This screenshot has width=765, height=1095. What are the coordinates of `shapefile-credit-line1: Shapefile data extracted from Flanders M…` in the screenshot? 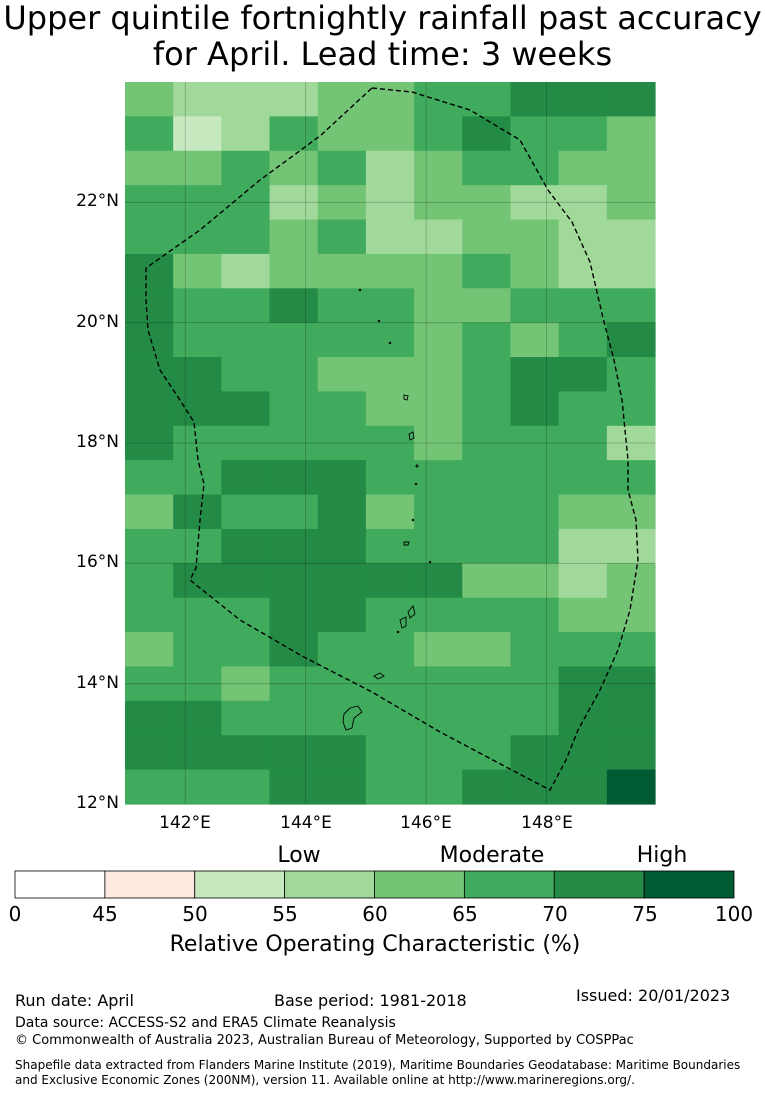 It's located at (378, 1065).